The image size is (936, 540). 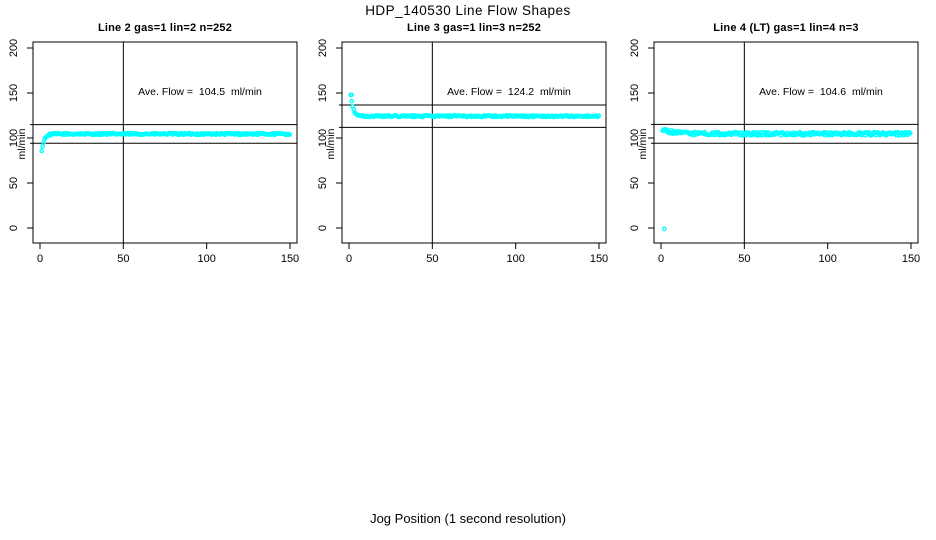 I want to click on panel-title: Line 3 gas=1 lin=3 n=252, so click(x=474, y=28).